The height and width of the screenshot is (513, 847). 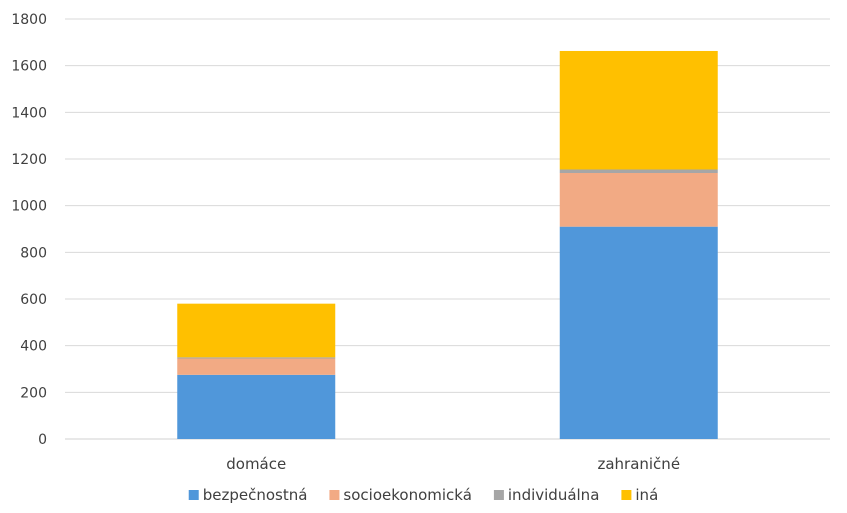 What do you see at coordinates (29, 160) in the screenshot?
I see `y-tick-label: 1200` at bounding box center [29, 160].